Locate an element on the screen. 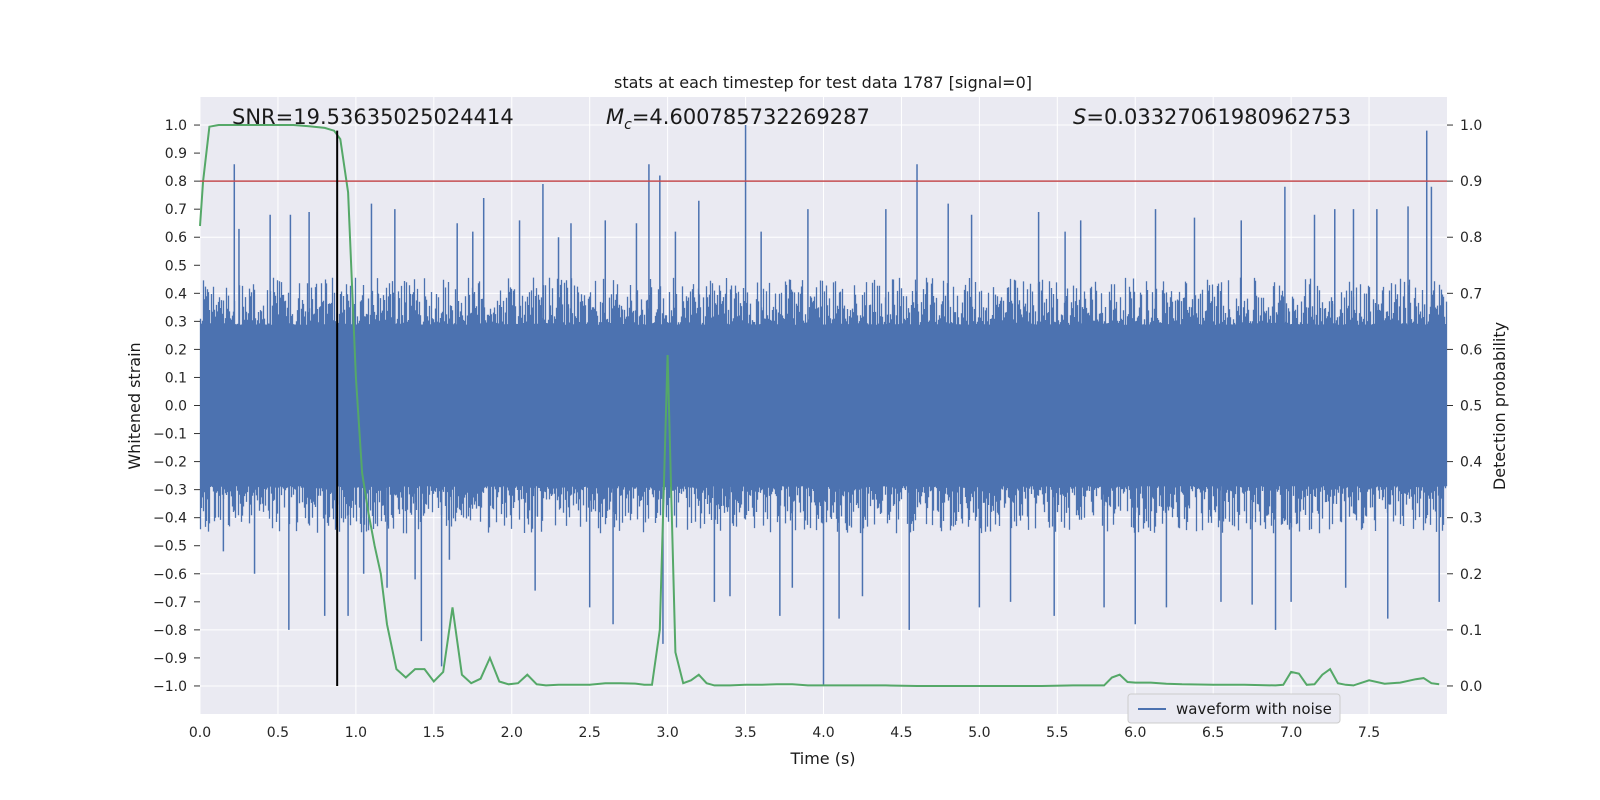 The image size is (1600, 800). y2-tick-label: 0.3 is located at coordinates (1471, 519).